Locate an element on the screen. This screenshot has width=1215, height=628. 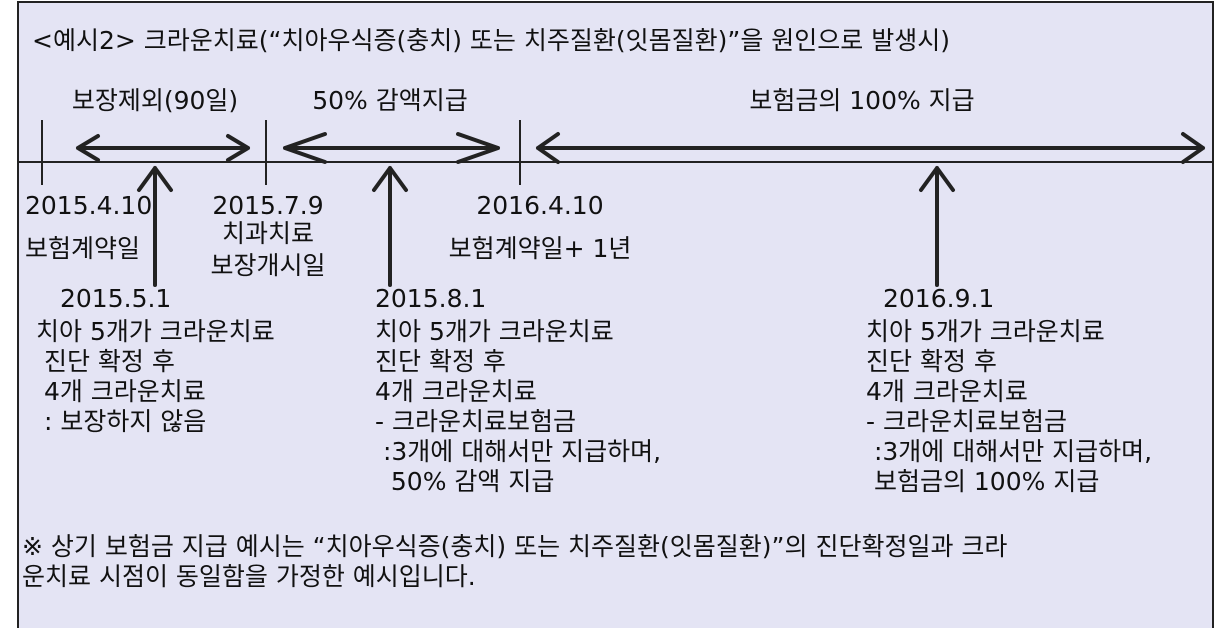
period-label: 보험금의 100% 지급 is located at coordinates (861, 100).